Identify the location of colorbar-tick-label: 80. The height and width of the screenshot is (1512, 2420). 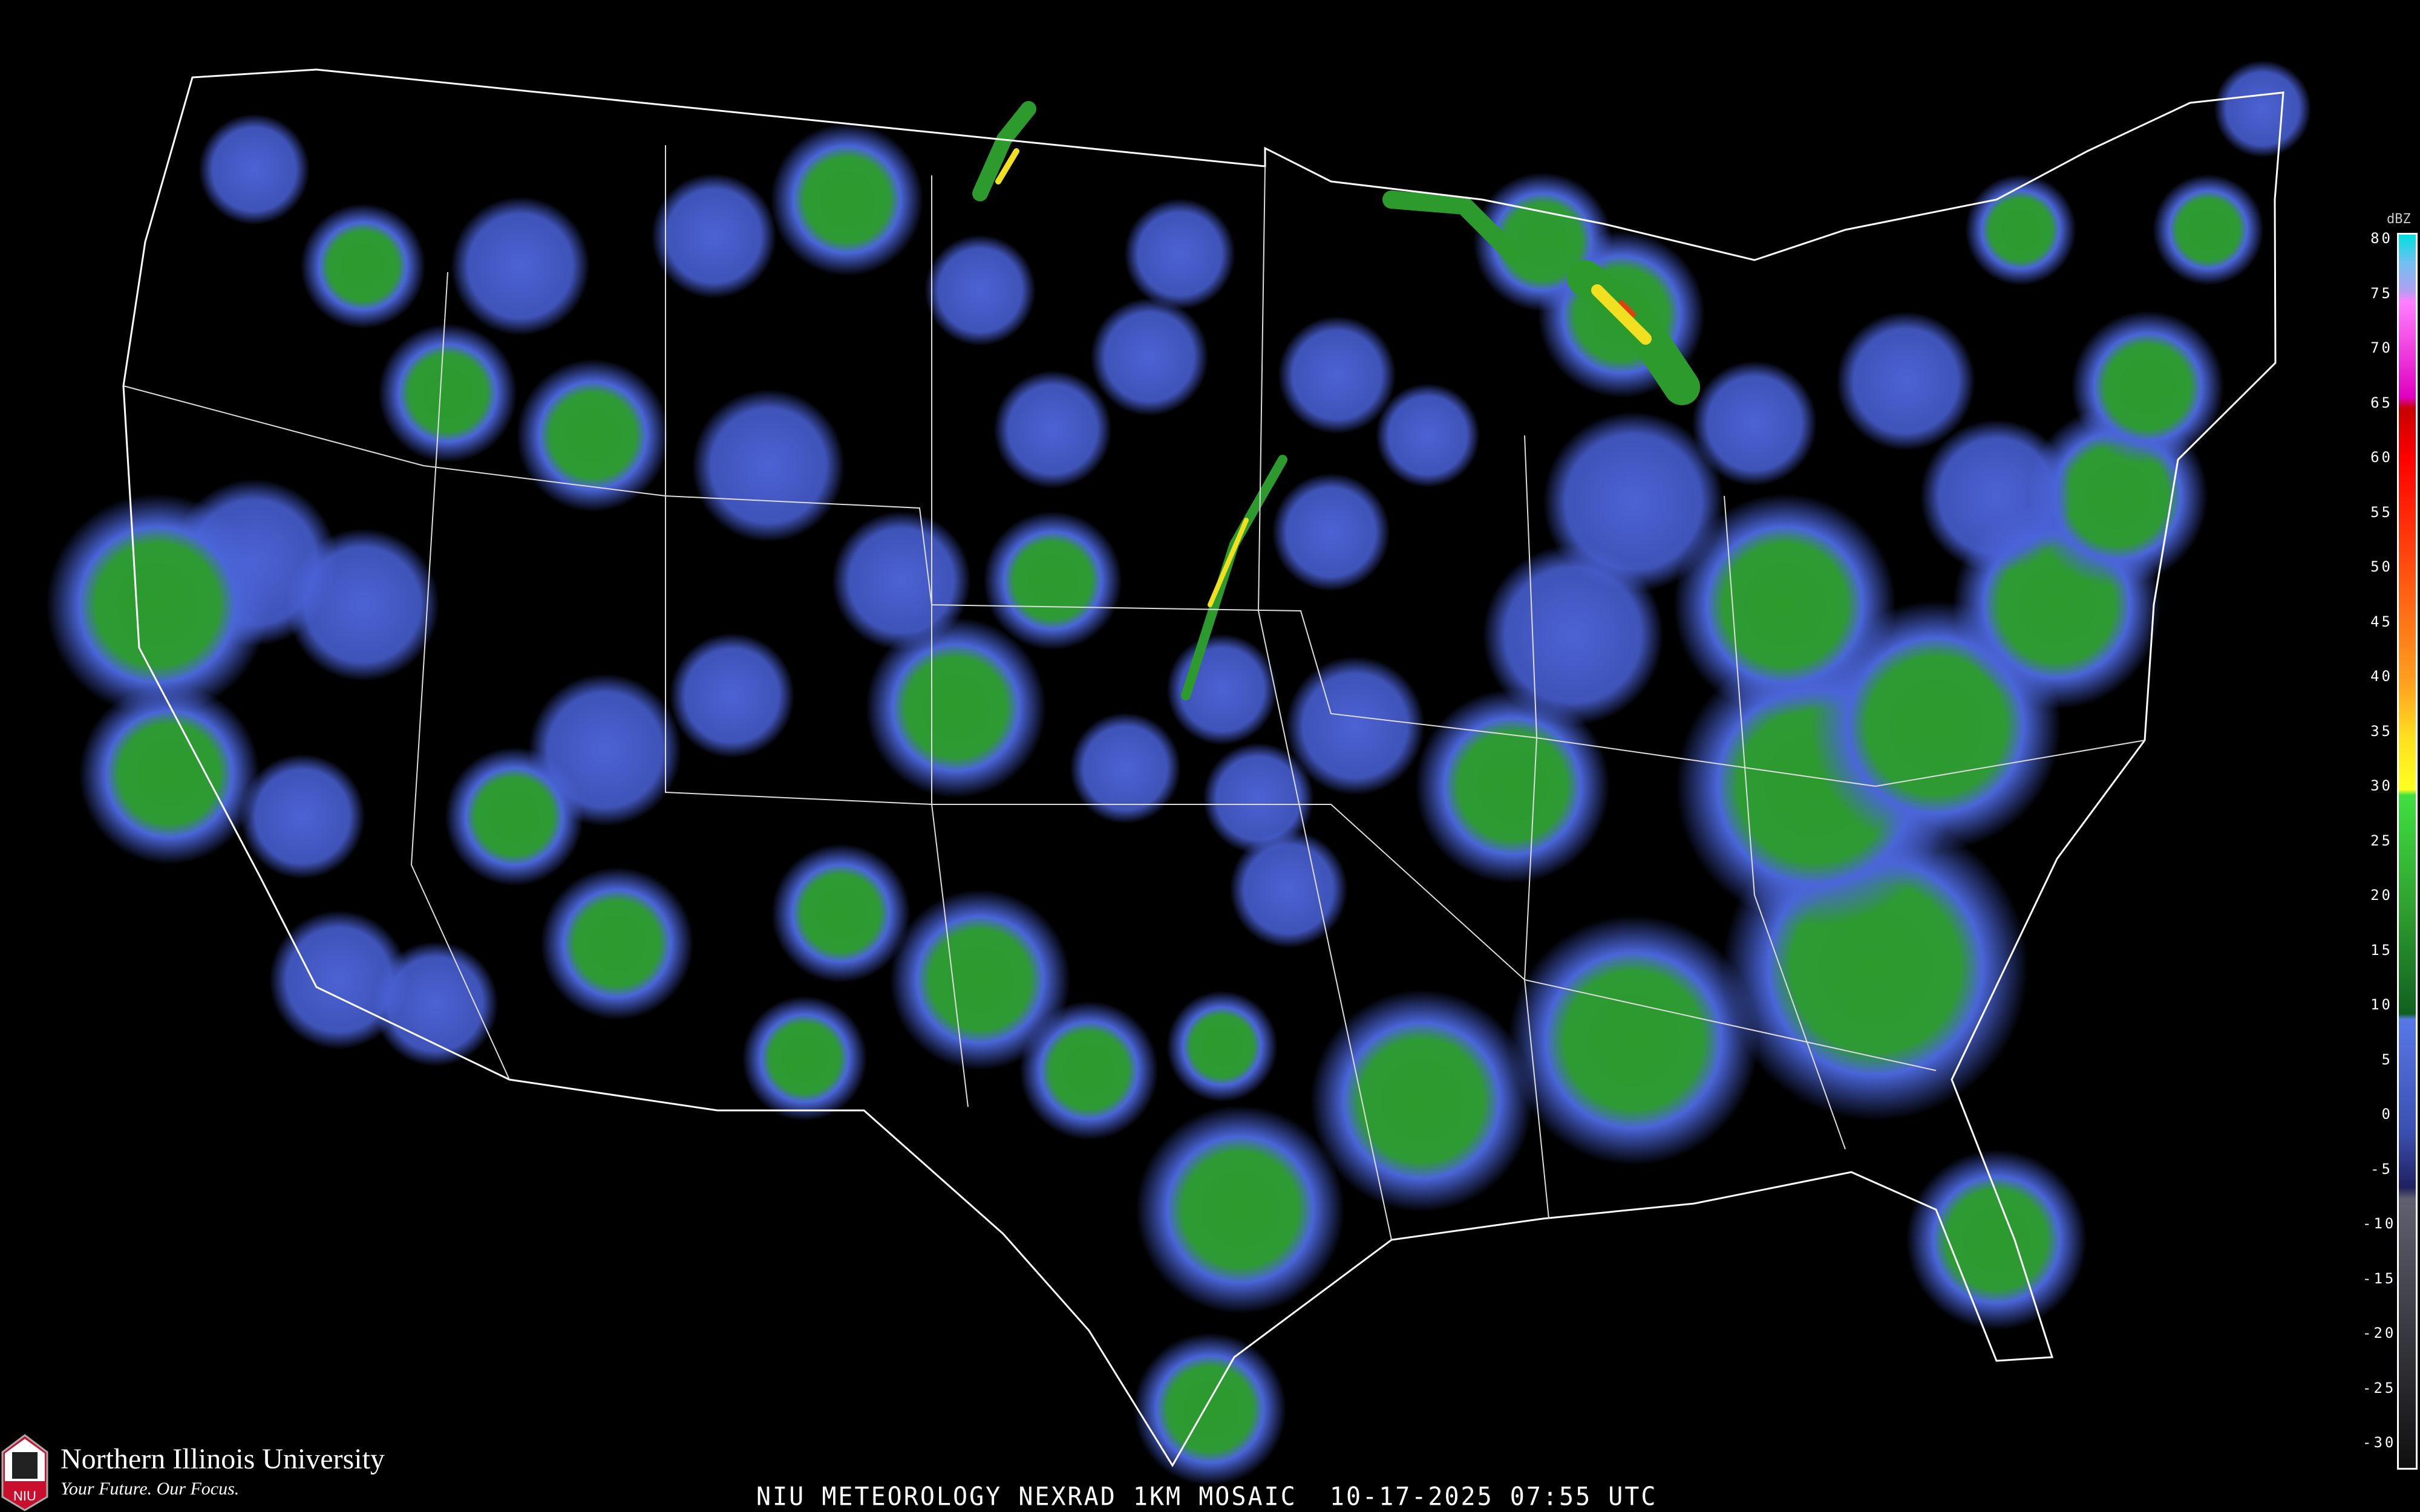
(2381, 239).